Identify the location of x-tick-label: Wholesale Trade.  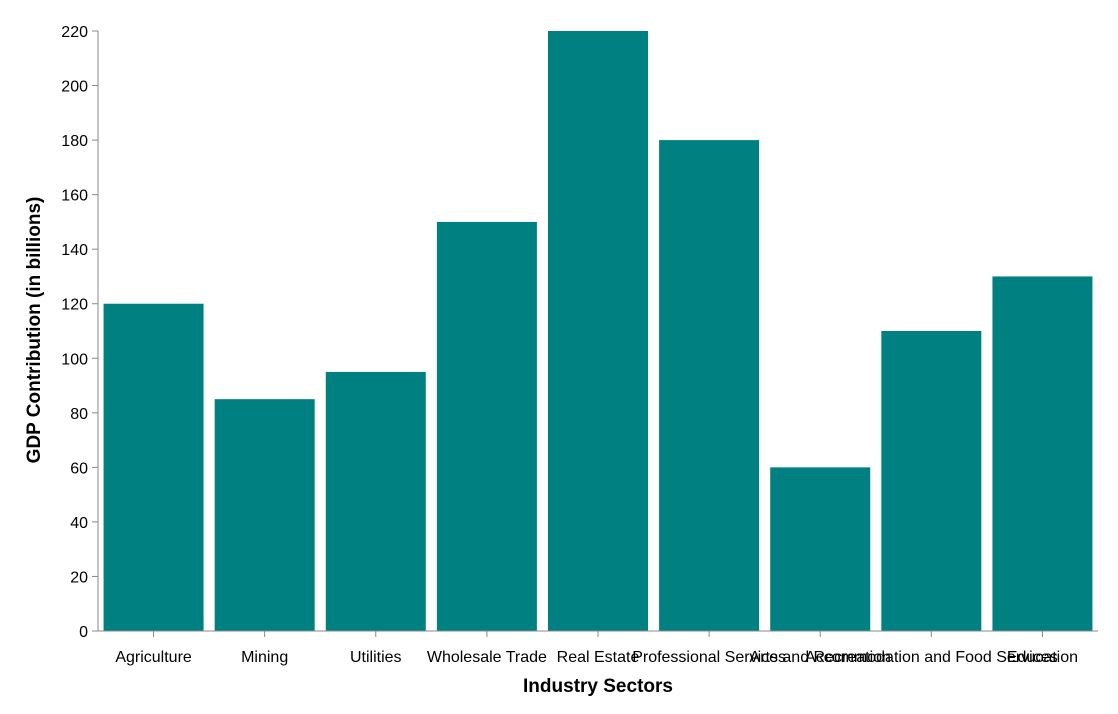
(487, 657).